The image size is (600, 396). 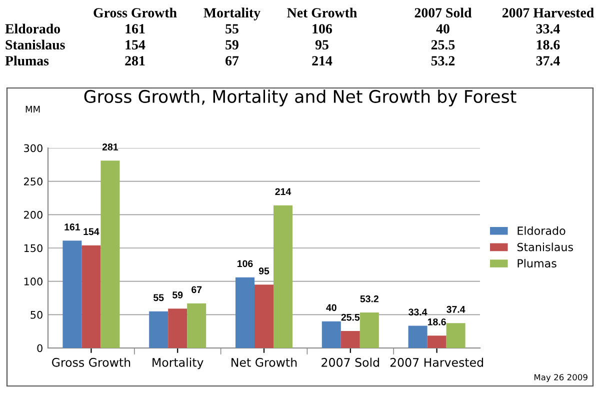 I want to click on text: May 26 2009, so click(x=561, y=378).